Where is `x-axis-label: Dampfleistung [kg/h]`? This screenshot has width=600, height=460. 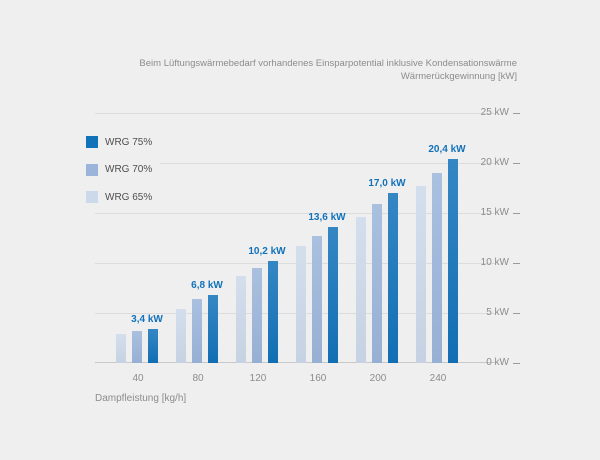 x-axis-label: Dampfleistung [kg/h] is located at coordinates (141, 398).